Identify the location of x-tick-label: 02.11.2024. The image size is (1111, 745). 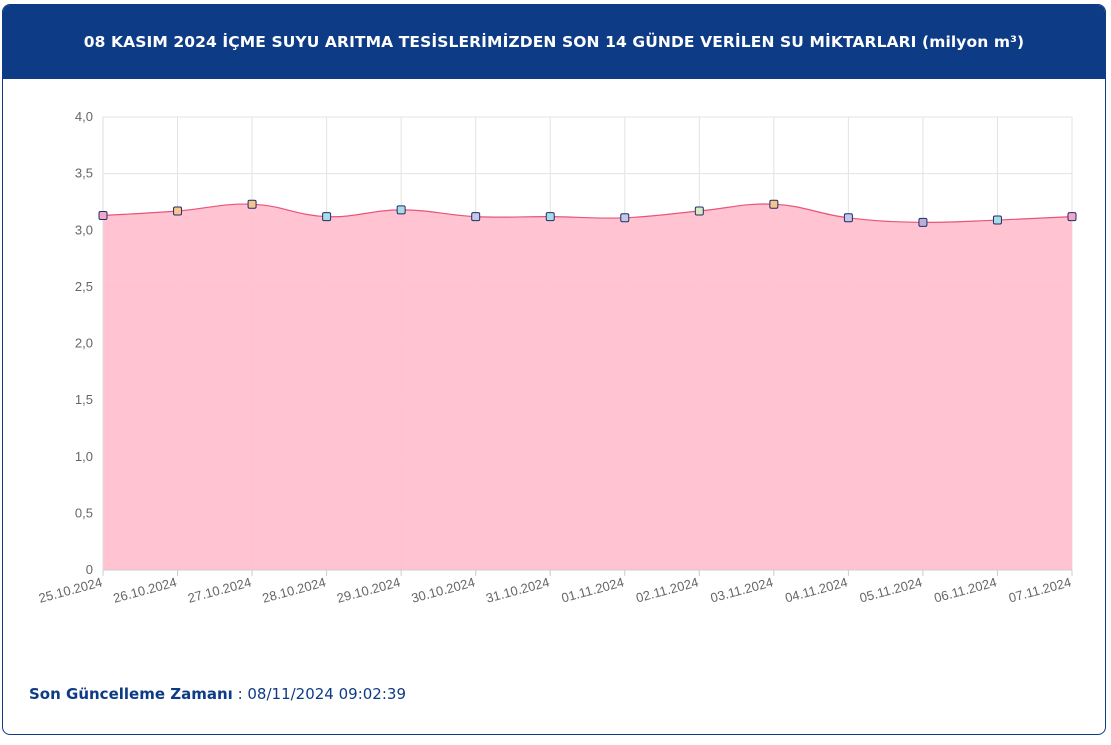
(667, 589).